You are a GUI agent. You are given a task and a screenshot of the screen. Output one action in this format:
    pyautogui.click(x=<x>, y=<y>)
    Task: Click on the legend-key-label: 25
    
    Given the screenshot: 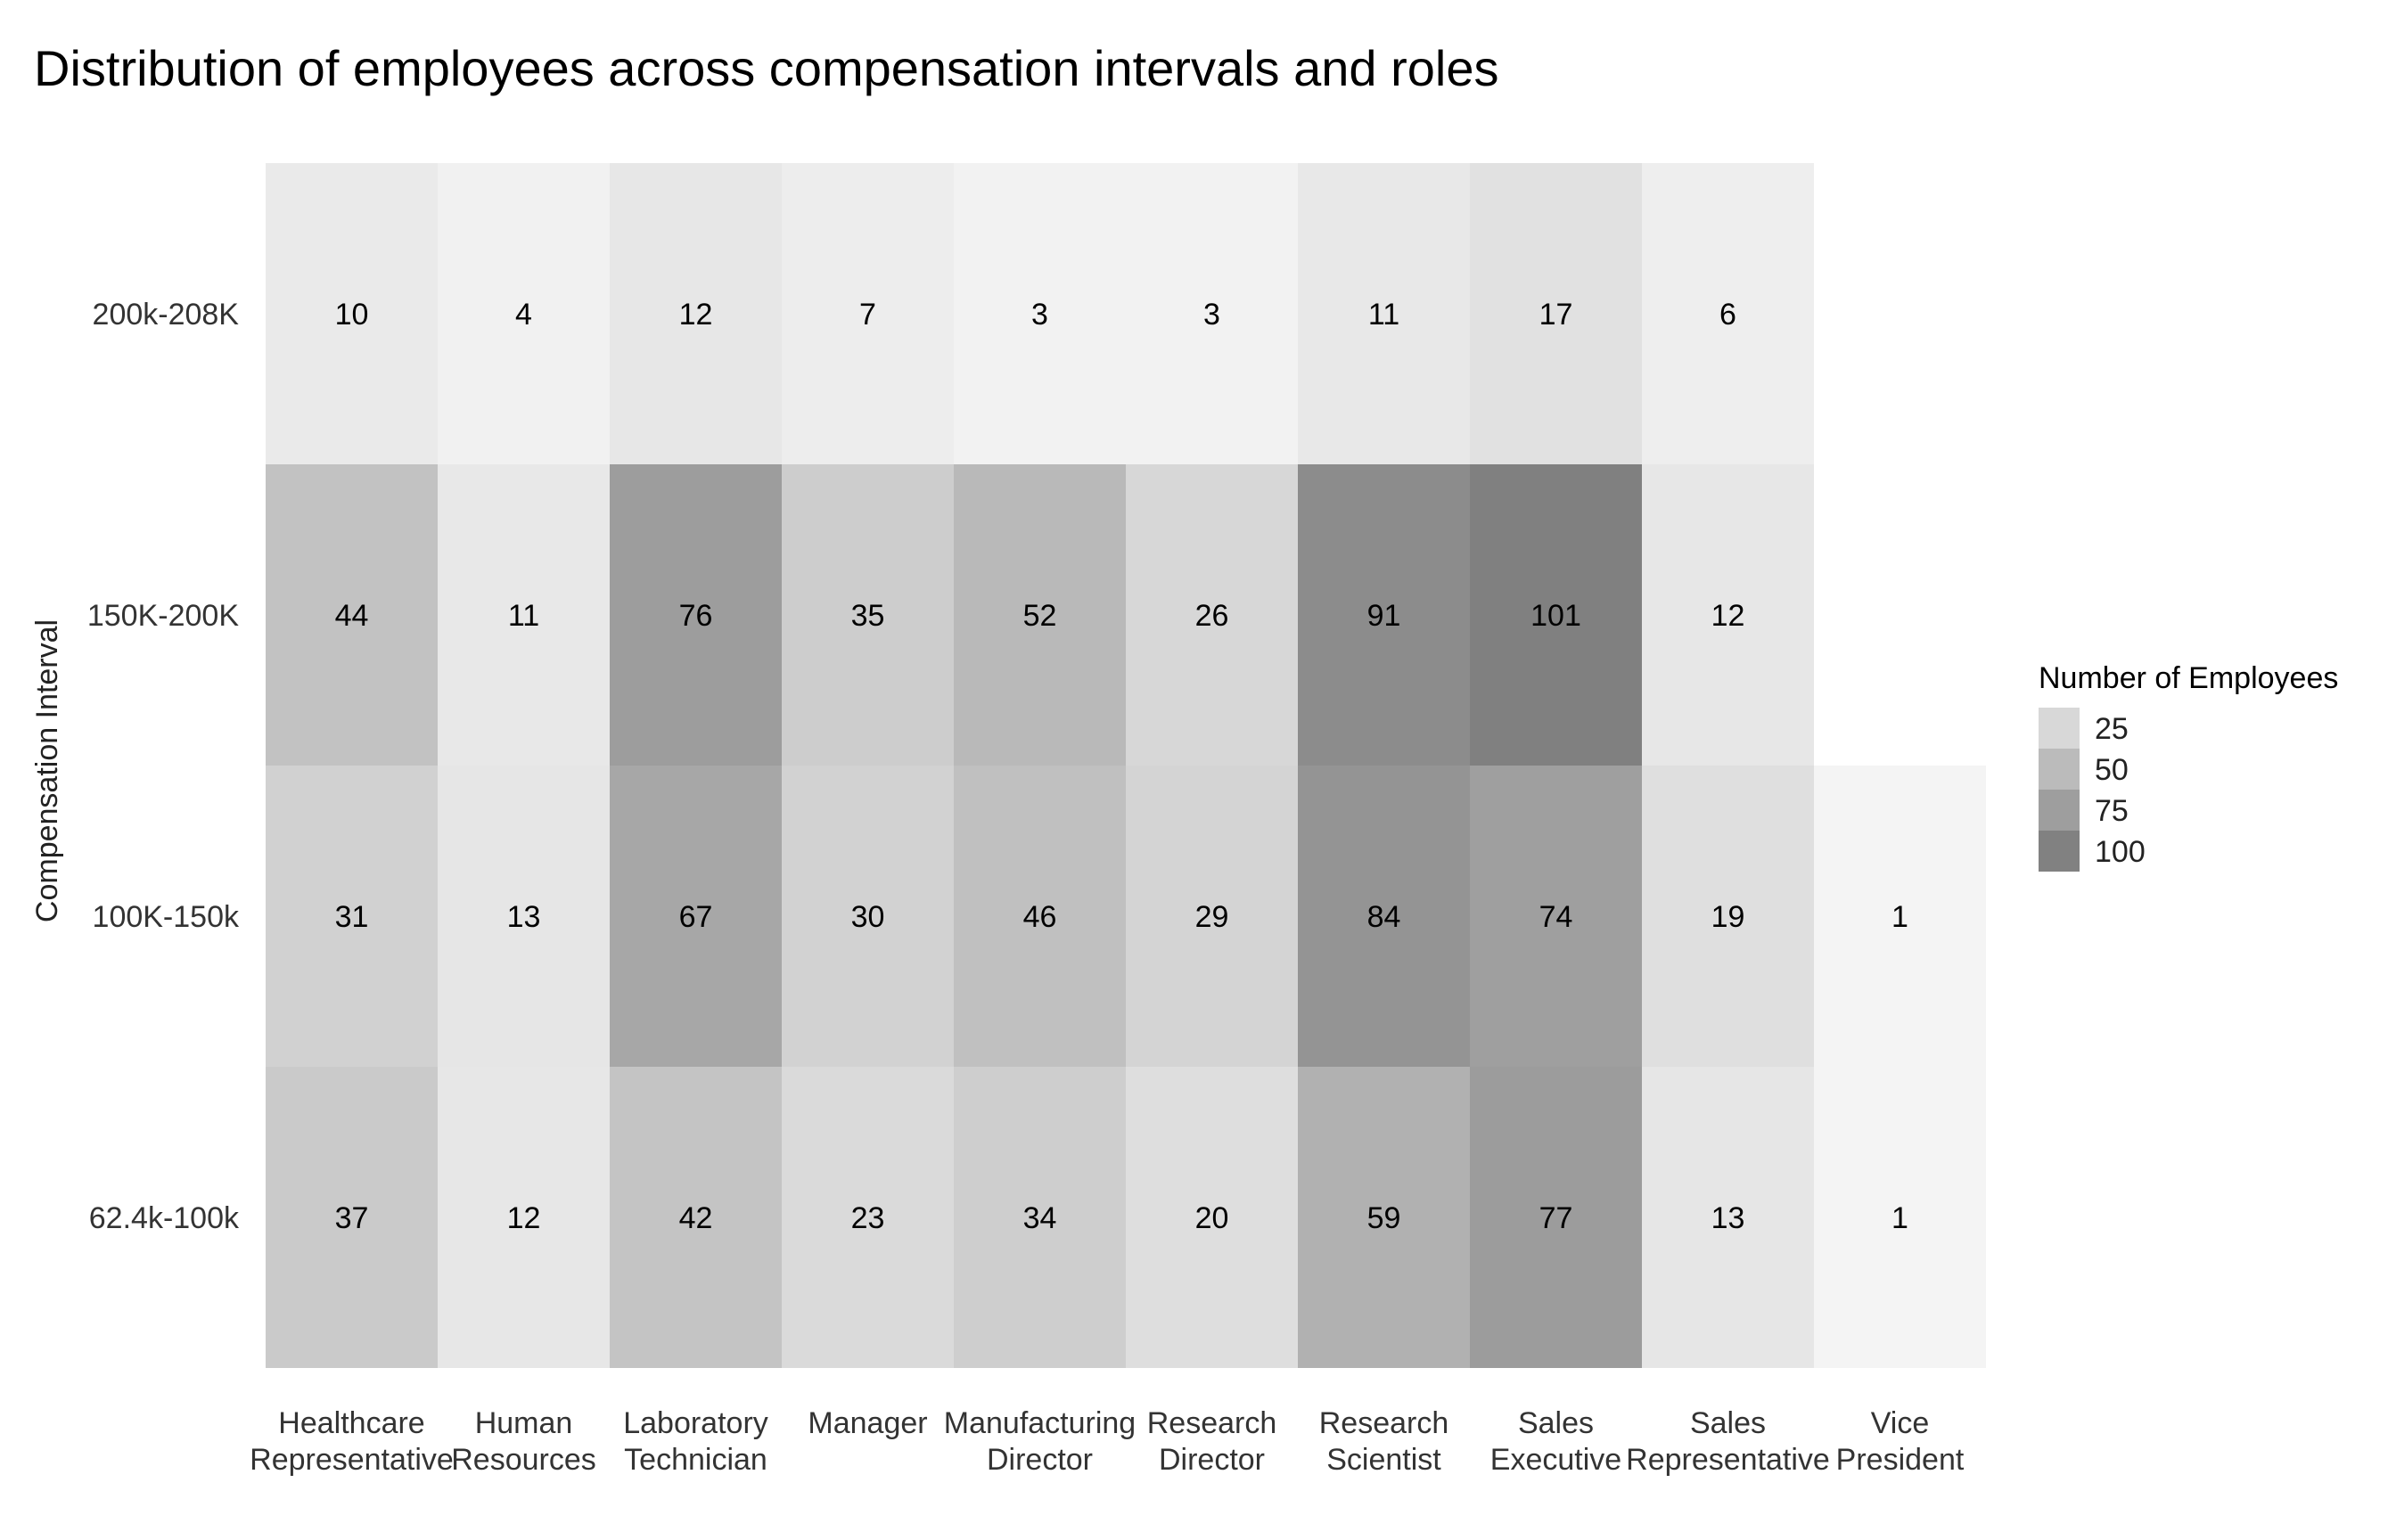 What is the action you would take?
    pyautogui.click(x=2112, y=729)
    